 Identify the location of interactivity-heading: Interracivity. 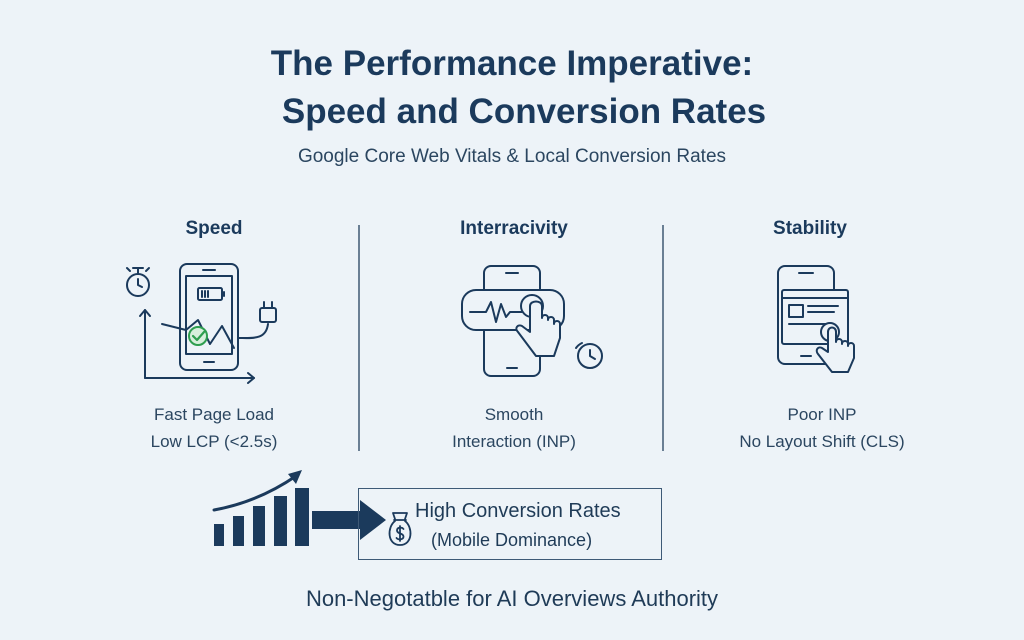
(514, 228).